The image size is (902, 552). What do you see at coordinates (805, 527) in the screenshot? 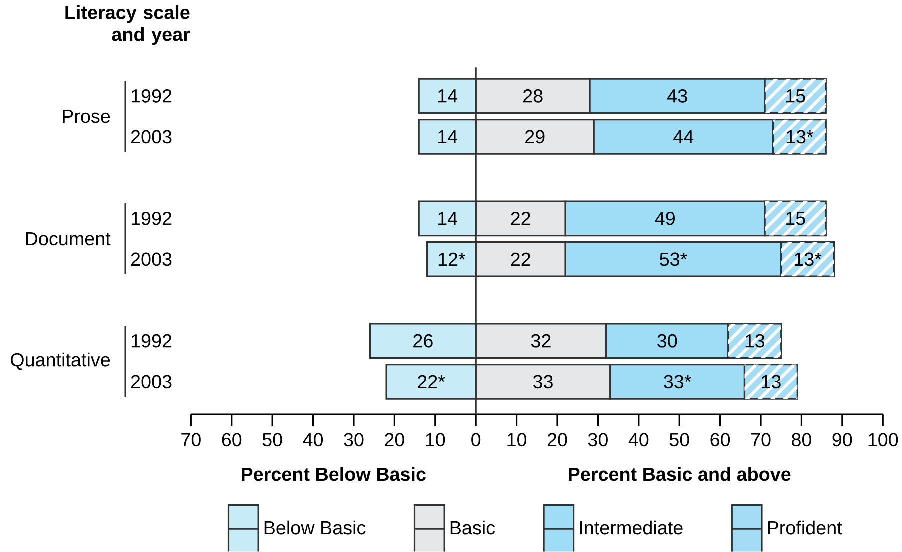
I see `legend-label: Profident` at bounding box center [805, 527].